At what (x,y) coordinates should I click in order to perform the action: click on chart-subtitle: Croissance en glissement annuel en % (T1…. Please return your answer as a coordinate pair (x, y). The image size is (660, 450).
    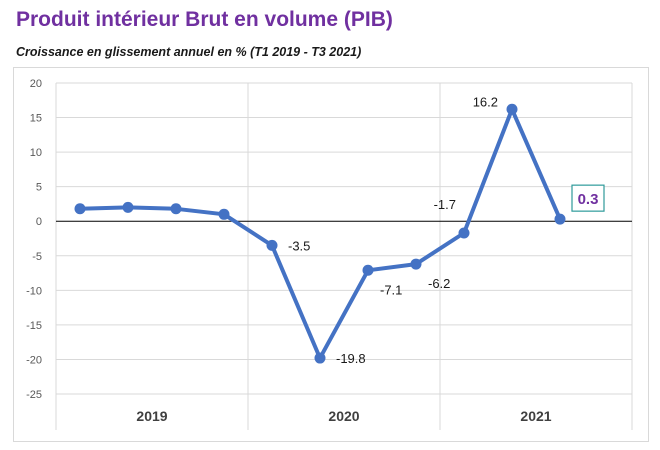
    Looking at the image, I should click on (189, 52).